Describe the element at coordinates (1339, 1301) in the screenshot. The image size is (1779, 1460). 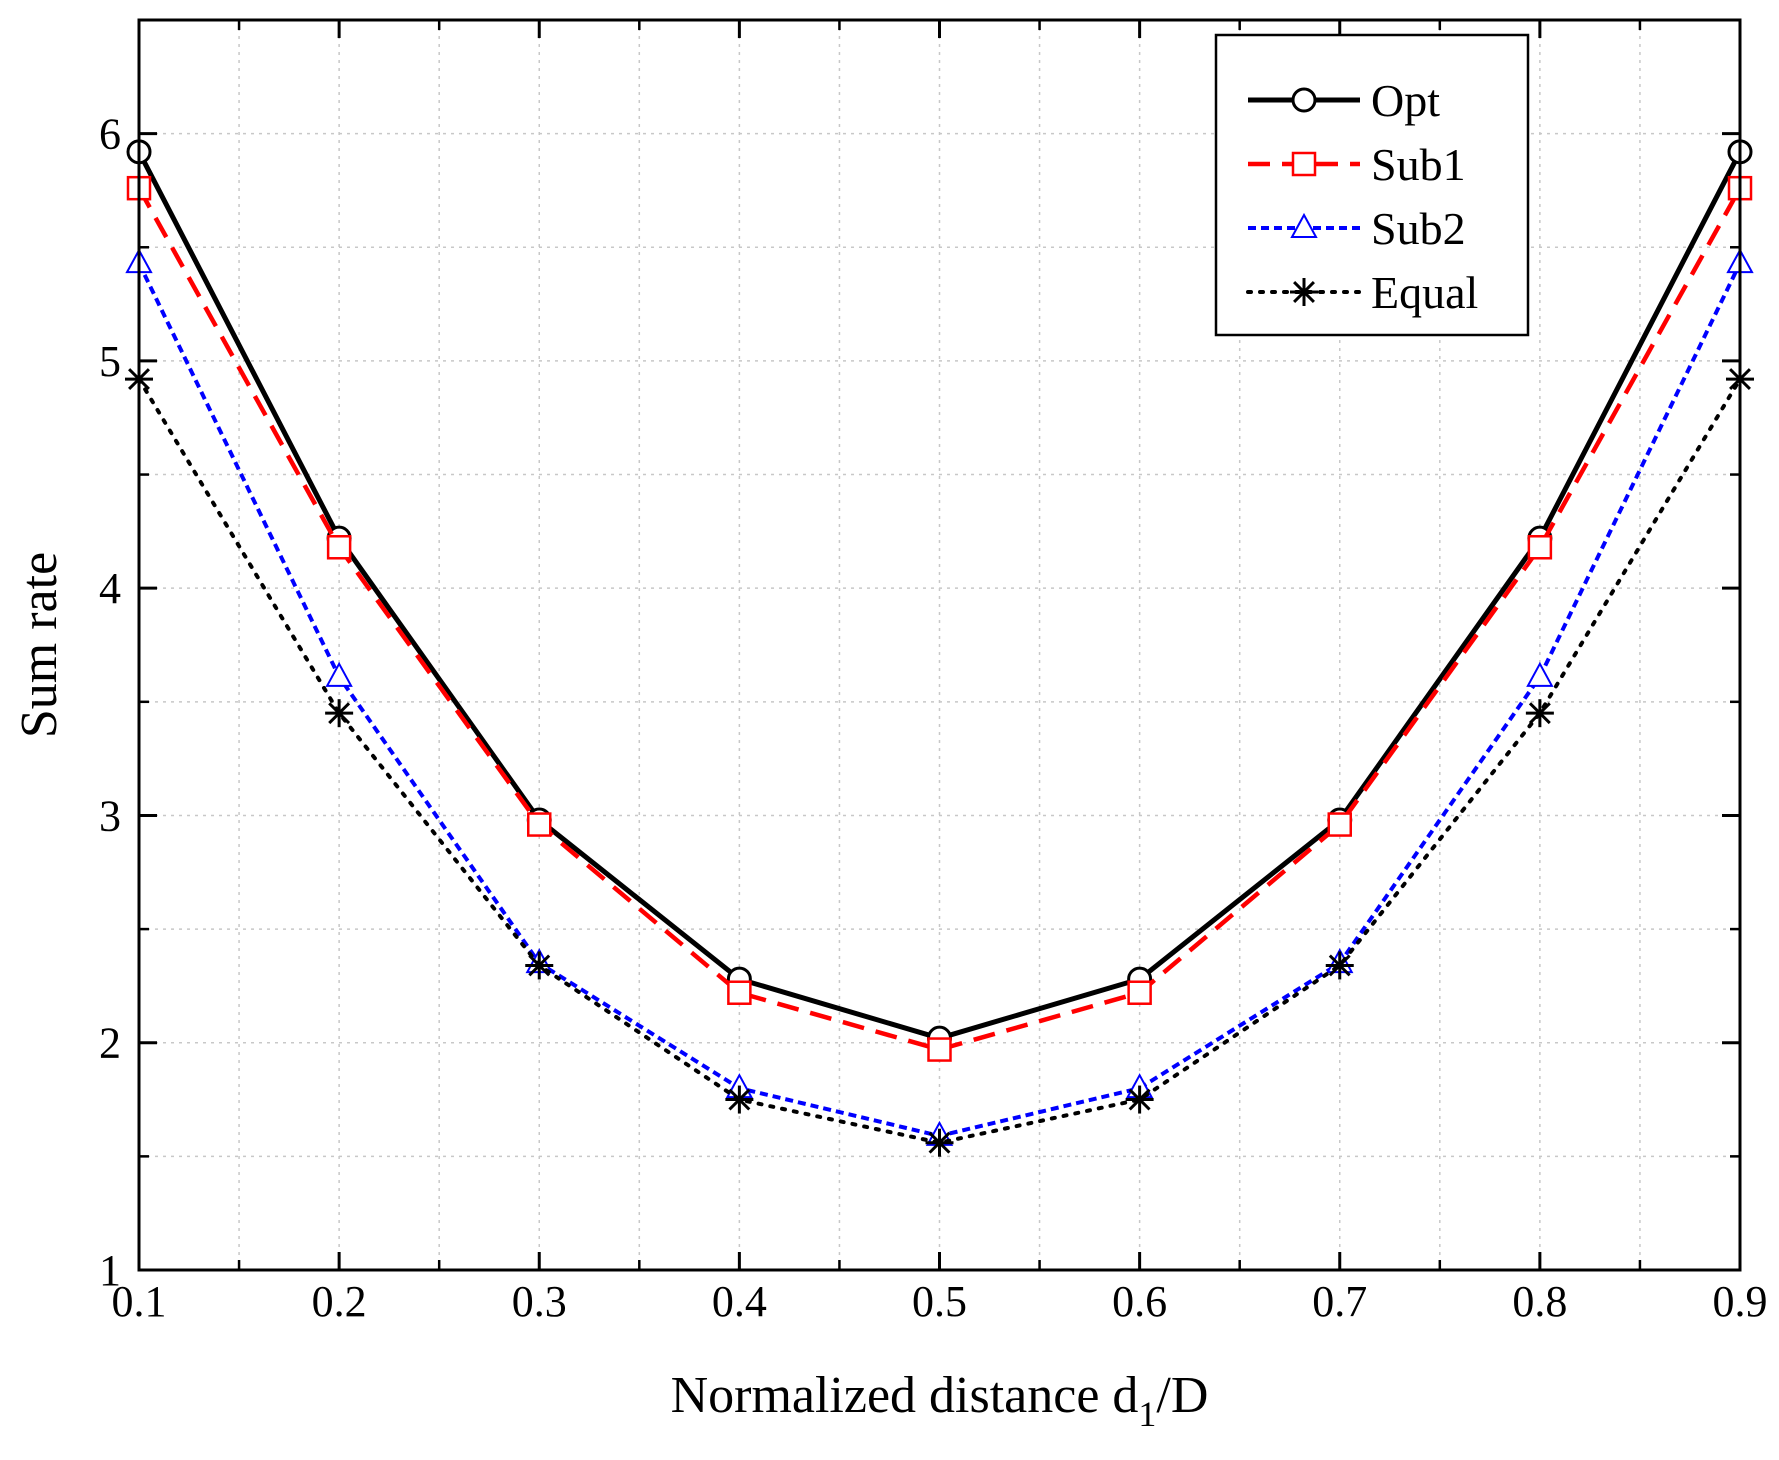
I see `x-tick-label: 0.7` at that location.